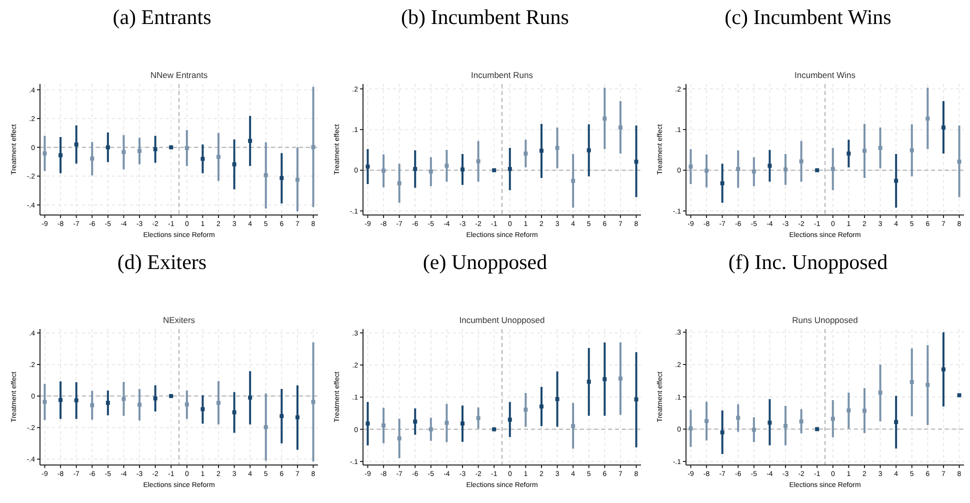 The height and width of the screenshot is (503, 970). Describe the element at coordinates (808, 17) in the screenshot. I see `chart-title: (c) Incumbent Wins` at that location.